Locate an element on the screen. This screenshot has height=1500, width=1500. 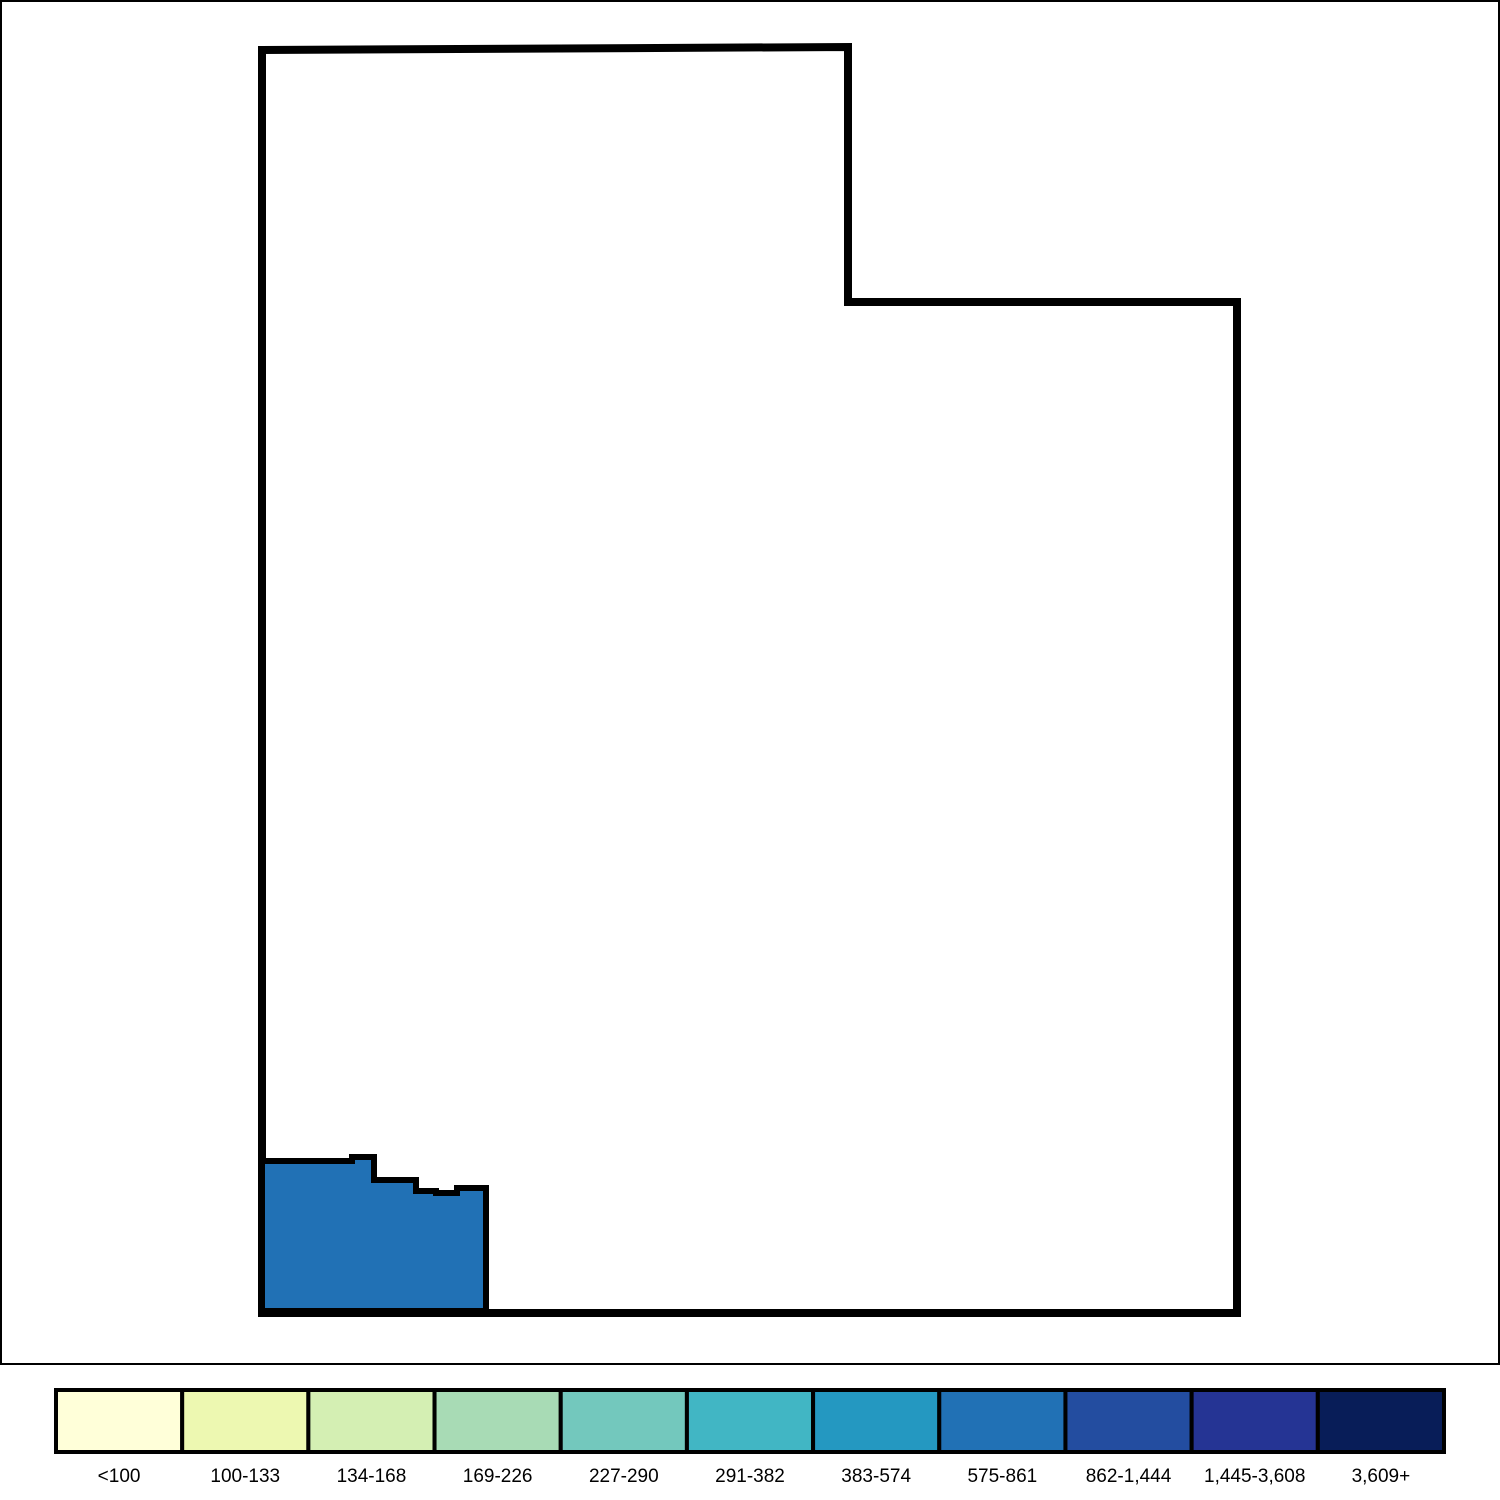
legend-label-6: 383-574 is located at coordinates (876, 1476).